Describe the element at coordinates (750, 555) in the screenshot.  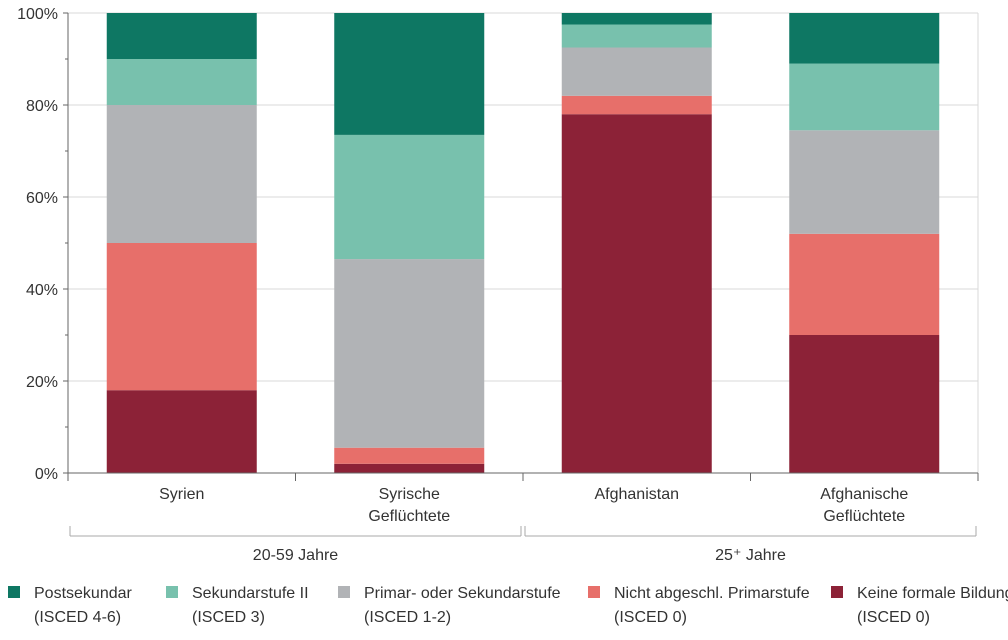
I see `group-label: 25⁺ Jahre` at that location.